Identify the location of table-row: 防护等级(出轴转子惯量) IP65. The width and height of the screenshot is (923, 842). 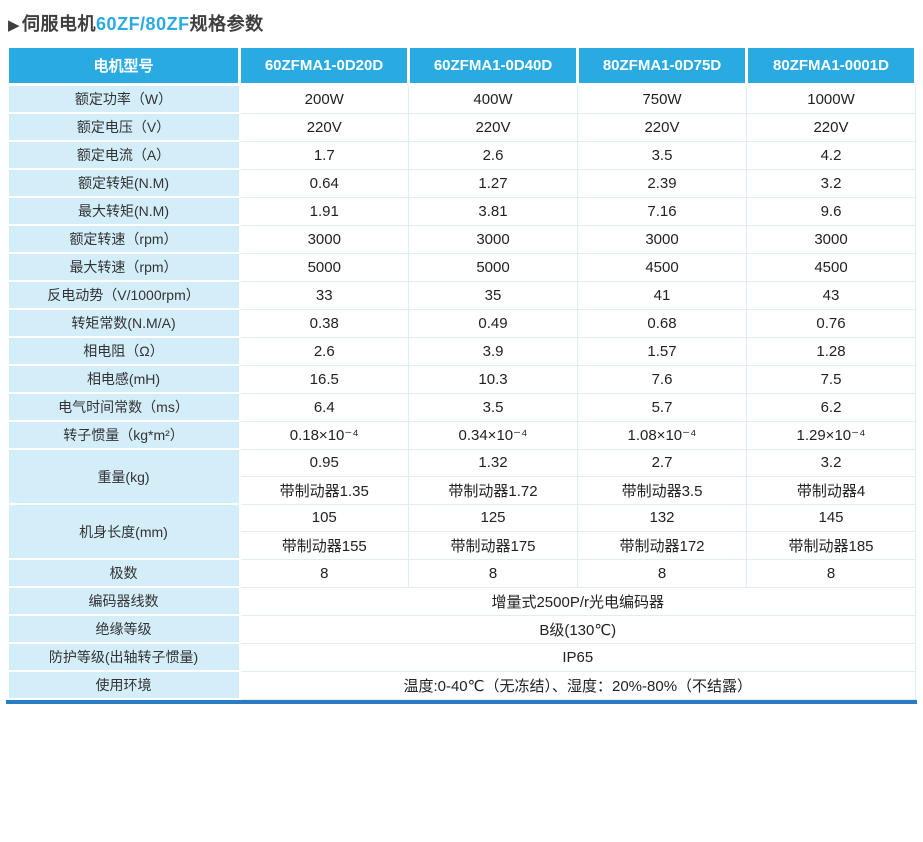
(461, 657).